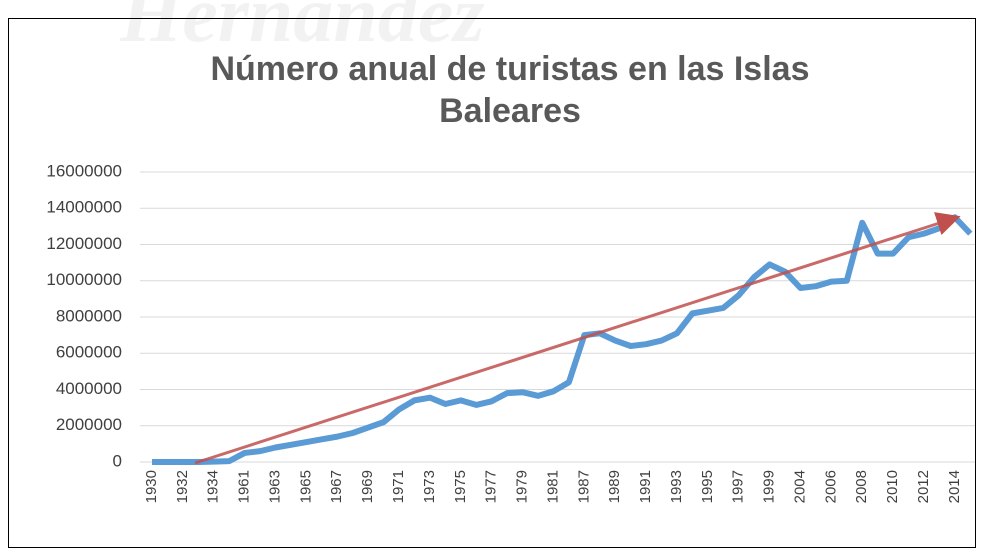 This screenshot has height=548, width=992. What do you see at coordinates (367, 486) in the screenshot?
I see `x-tick-label: 1969` at bounding box center [367, 486].